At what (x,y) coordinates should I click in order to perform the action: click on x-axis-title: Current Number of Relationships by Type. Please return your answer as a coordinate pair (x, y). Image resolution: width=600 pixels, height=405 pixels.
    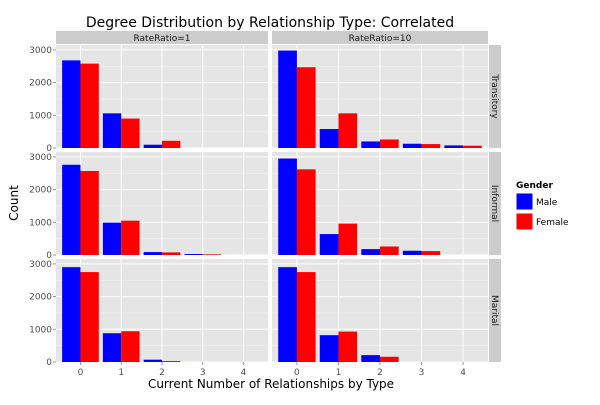
    Looking at the image, I should click on (271, 384).